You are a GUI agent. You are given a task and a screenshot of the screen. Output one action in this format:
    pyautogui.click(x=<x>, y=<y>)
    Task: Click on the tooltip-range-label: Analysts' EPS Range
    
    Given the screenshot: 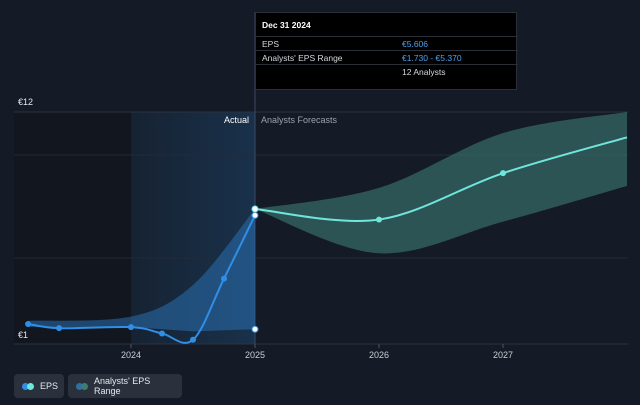 What is the action you would take?
    pyautogui.click(x=302, y=58)
    